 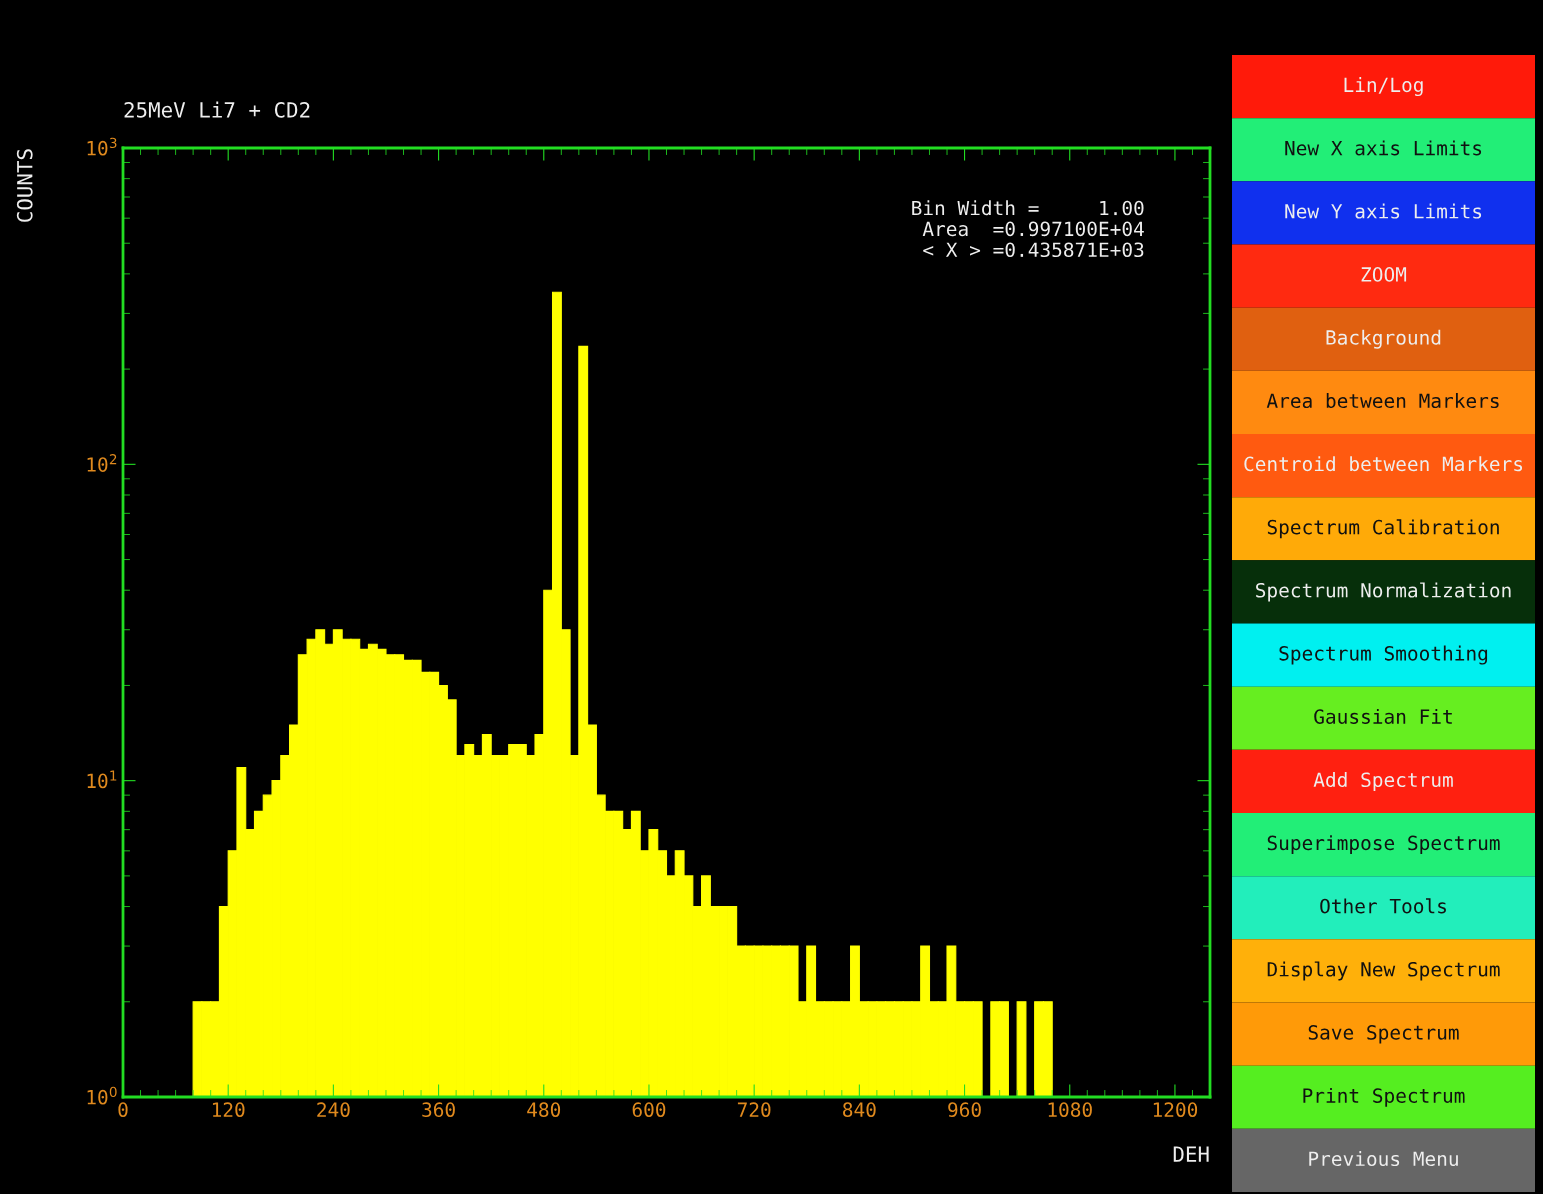 What do you see at coordinates (228, 1110) in the screenshot?
I see `x-tick-label: 120` at bounding box center [228, 1110].